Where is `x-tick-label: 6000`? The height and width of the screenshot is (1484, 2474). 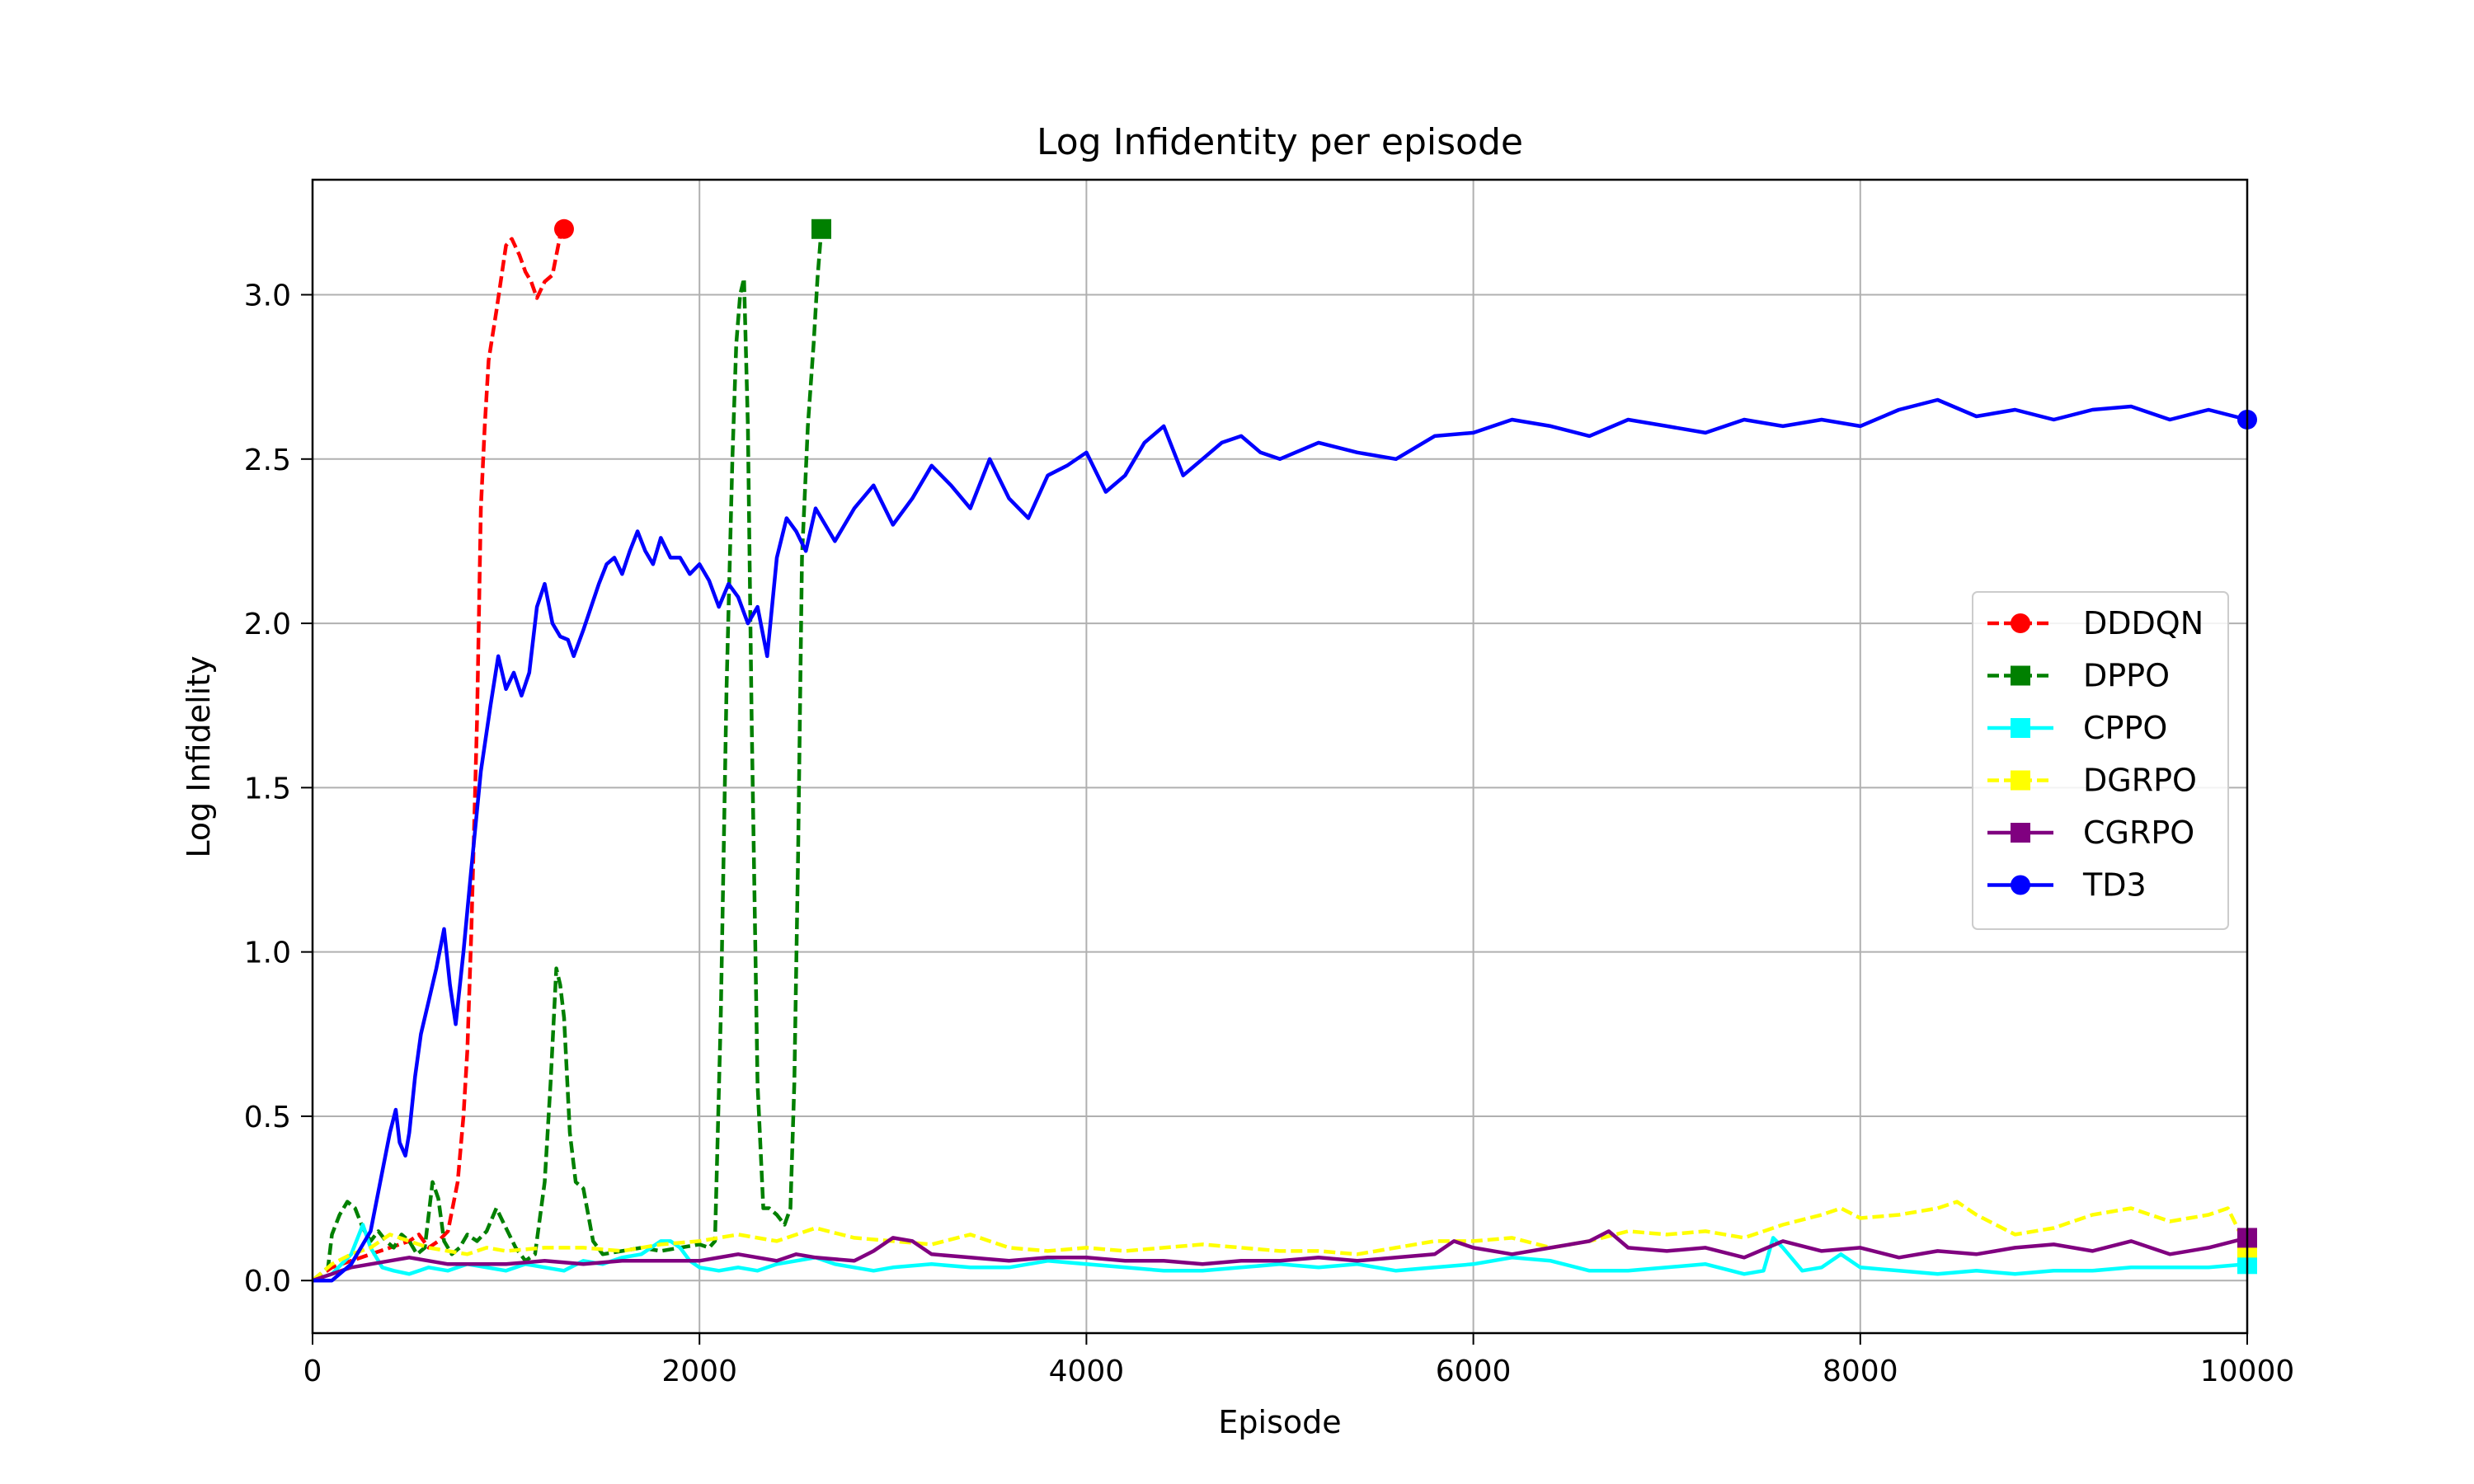 x-tick-label: 6000 is located at coordinates (1474, 1371).